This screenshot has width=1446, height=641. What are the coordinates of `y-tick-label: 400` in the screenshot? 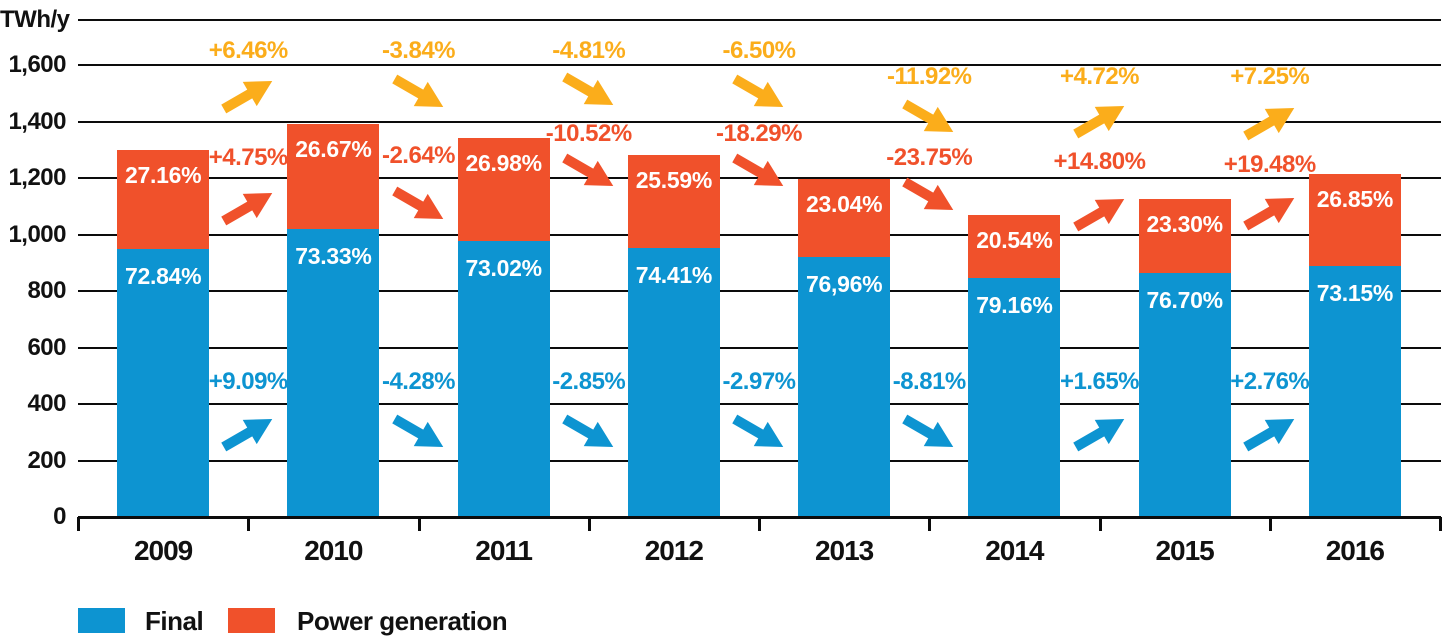 It's located at (46, 403).